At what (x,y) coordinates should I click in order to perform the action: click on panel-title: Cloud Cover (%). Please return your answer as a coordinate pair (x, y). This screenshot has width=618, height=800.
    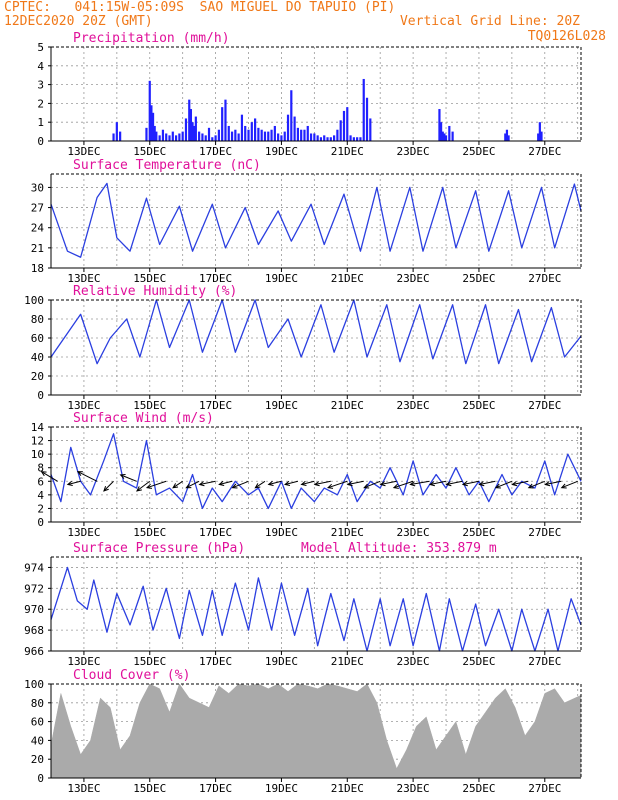
    Looking at the image, I should click on (131, 675).